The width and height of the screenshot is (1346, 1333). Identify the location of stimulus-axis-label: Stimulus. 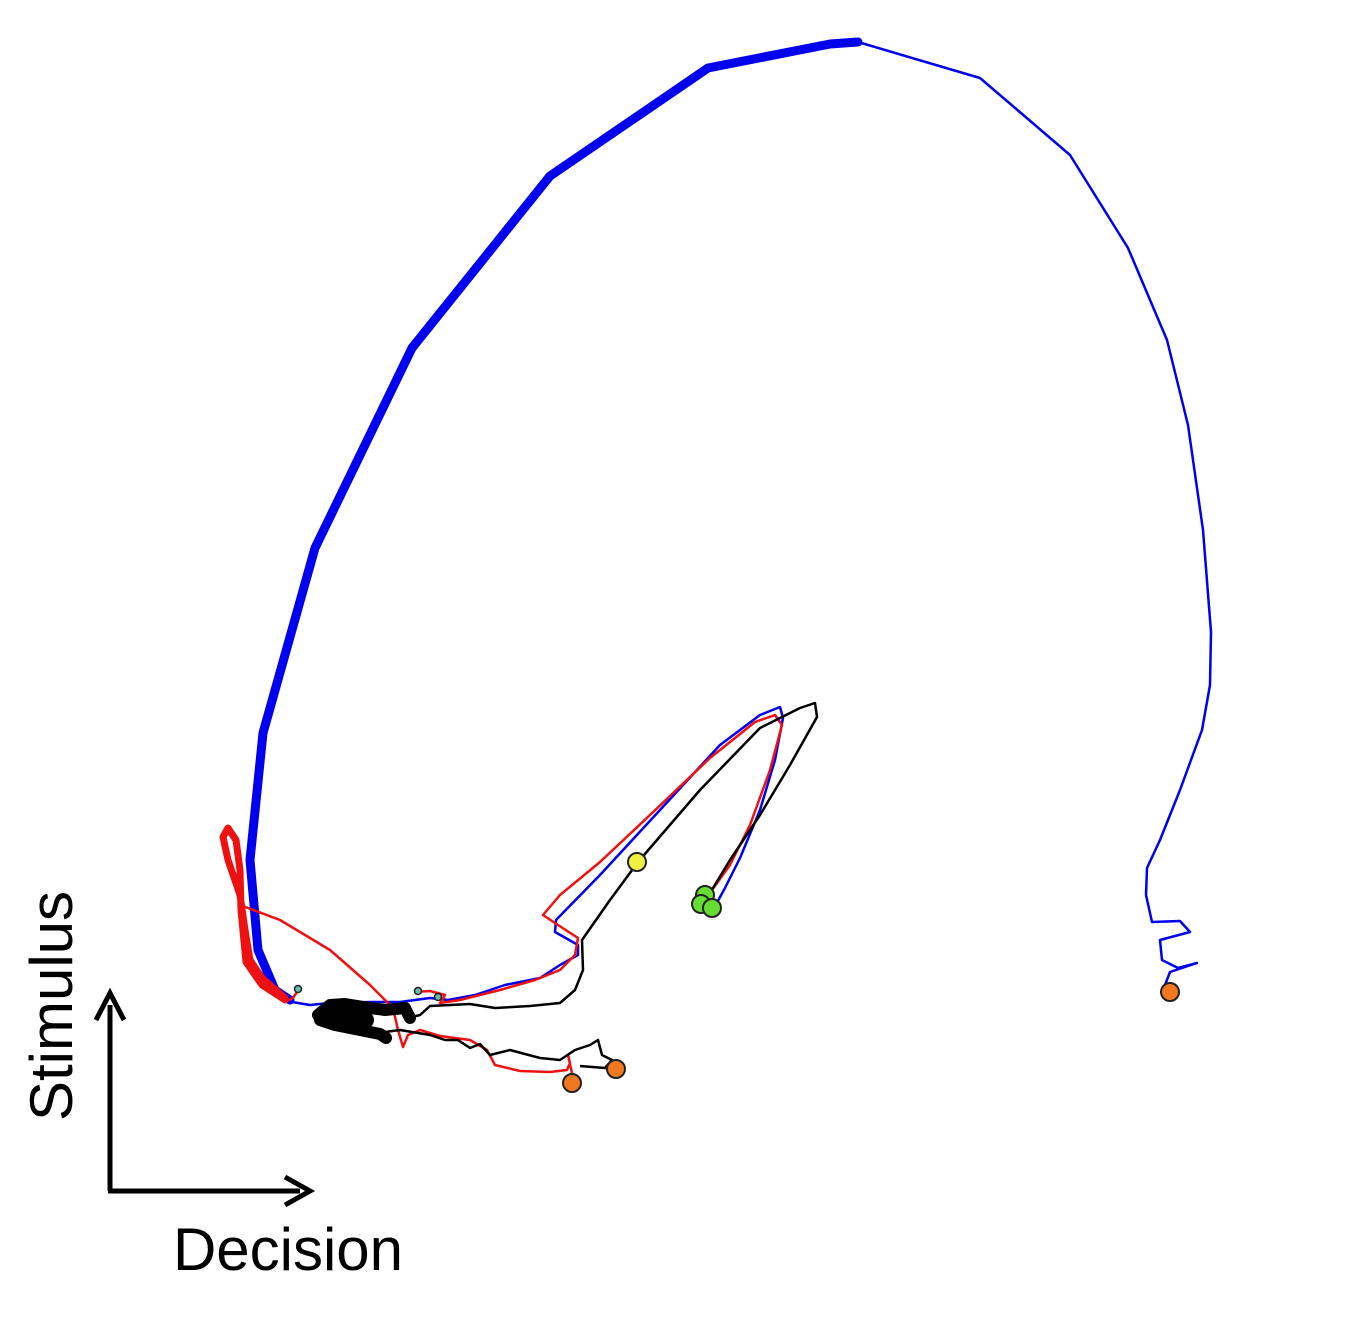
(51, 1006).